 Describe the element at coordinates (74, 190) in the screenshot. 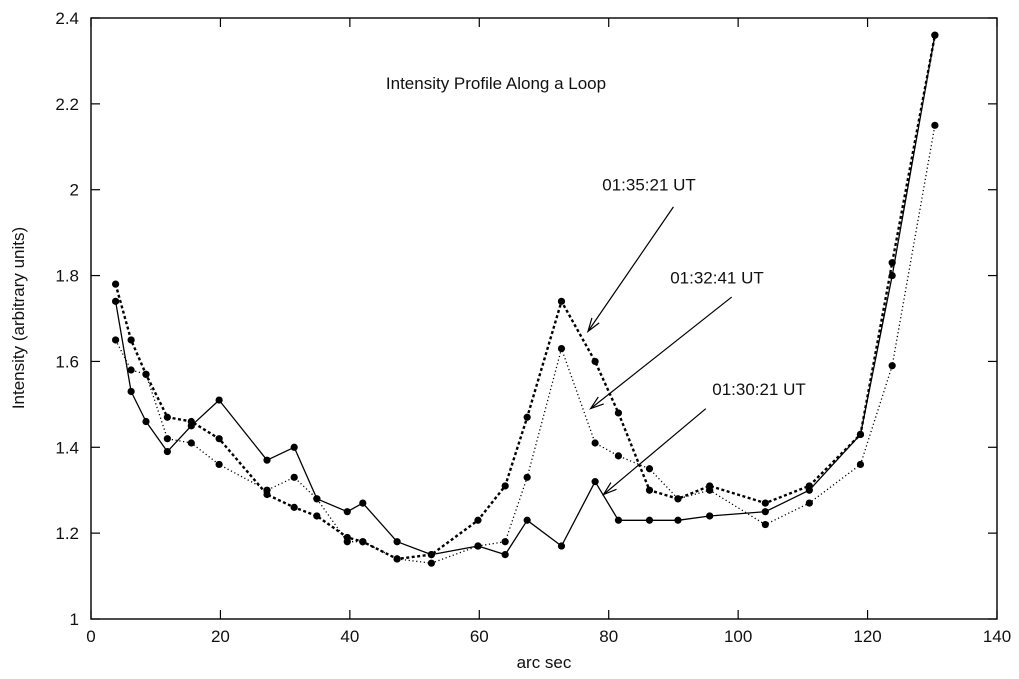

I see `y-tick-label: 2` at that location.